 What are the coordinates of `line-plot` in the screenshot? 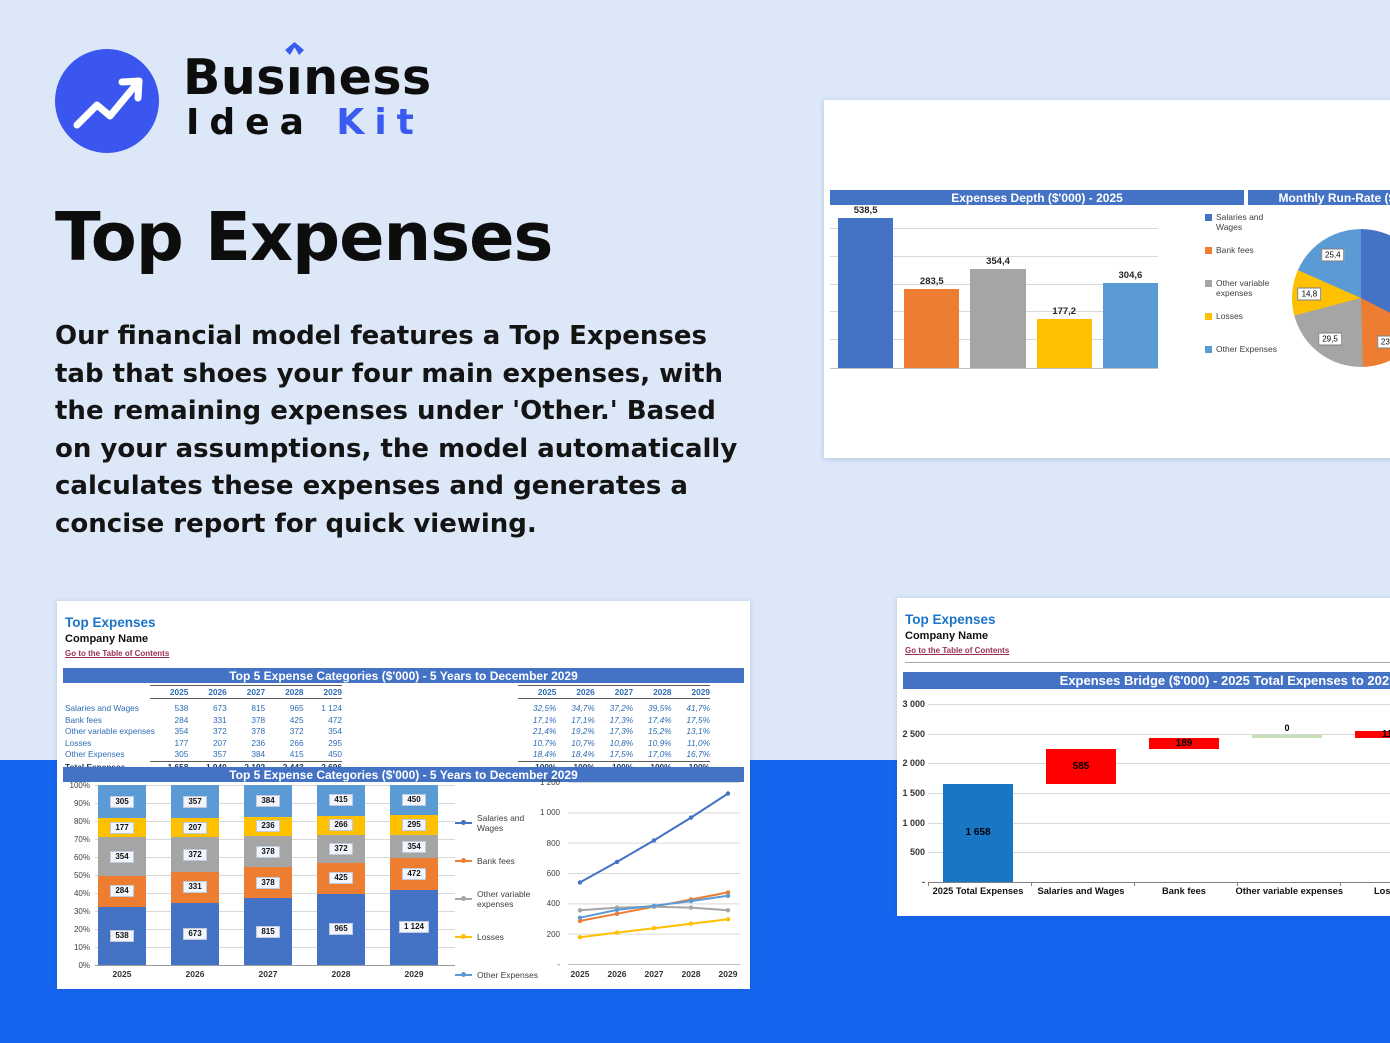 It's located at (654, 873).